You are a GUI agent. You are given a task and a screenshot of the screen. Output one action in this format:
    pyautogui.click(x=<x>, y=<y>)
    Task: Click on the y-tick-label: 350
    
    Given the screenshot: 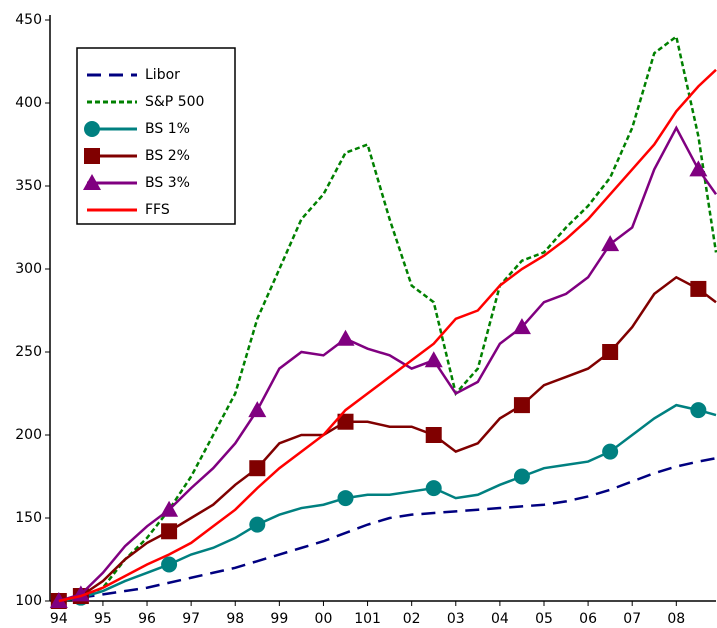 What is the action you would take?
    pyautogui.click(x=28, y=186)
    